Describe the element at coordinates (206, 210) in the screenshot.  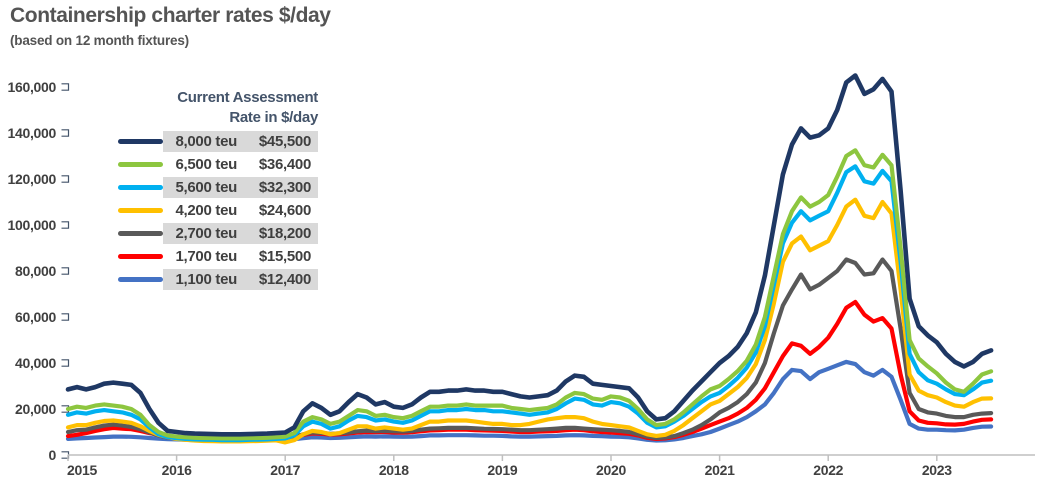
I see `legend-label: 4,200 teu` at that location.